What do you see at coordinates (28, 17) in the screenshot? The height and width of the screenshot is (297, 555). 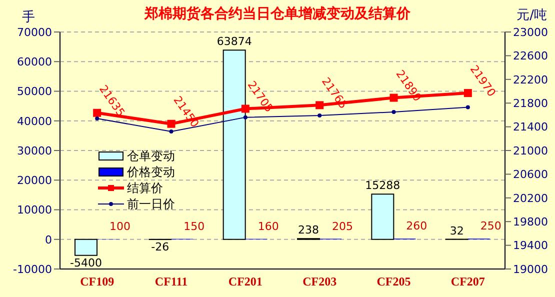 I see `y-axis-title: 手` at bounding box center [28, 17].